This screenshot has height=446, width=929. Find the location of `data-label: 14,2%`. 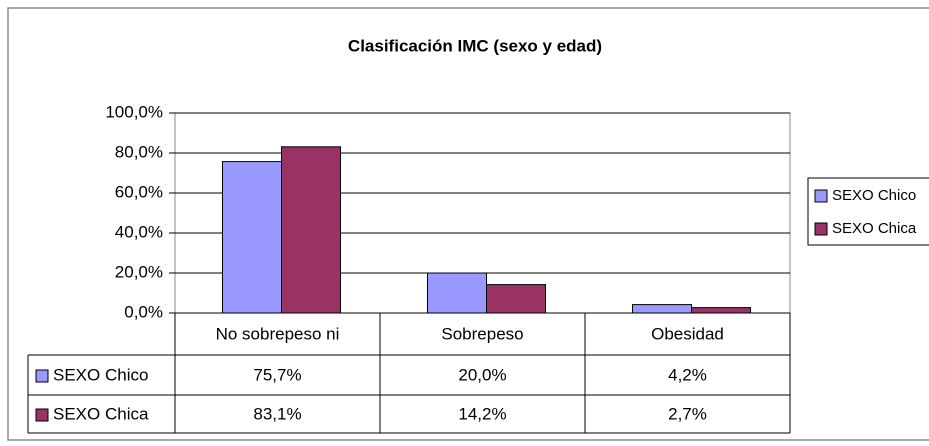

data-label: 14,2% is located at coordinates (482, 413).